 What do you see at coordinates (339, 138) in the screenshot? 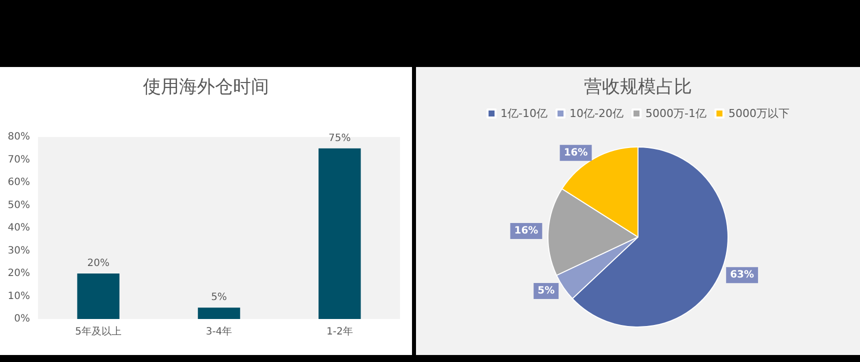
I see `data-label: 75%` at bounding box center [339, 138].